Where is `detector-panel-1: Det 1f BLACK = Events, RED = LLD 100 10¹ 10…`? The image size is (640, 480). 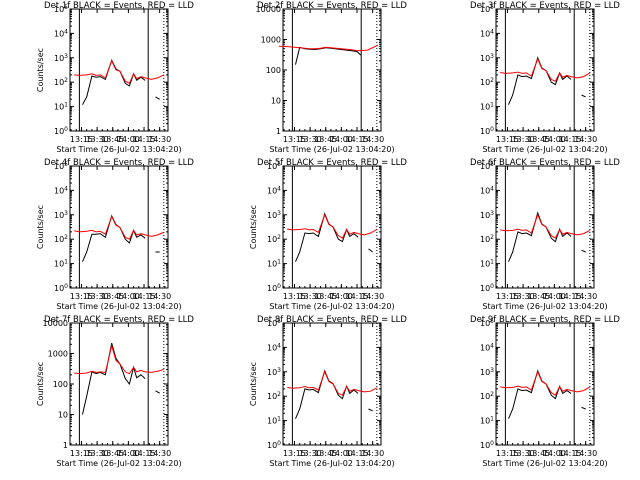 detector-panel-1: Det 1f BLACK = Events, RED = LLD 100 10¹ 10… is located at coordinates (115, 77).